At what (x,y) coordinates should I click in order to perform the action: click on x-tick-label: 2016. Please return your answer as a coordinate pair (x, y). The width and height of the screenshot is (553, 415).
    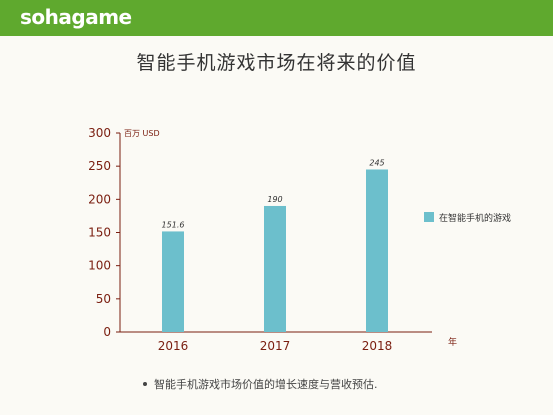
    Looking at the image, I should click on (173, 346).